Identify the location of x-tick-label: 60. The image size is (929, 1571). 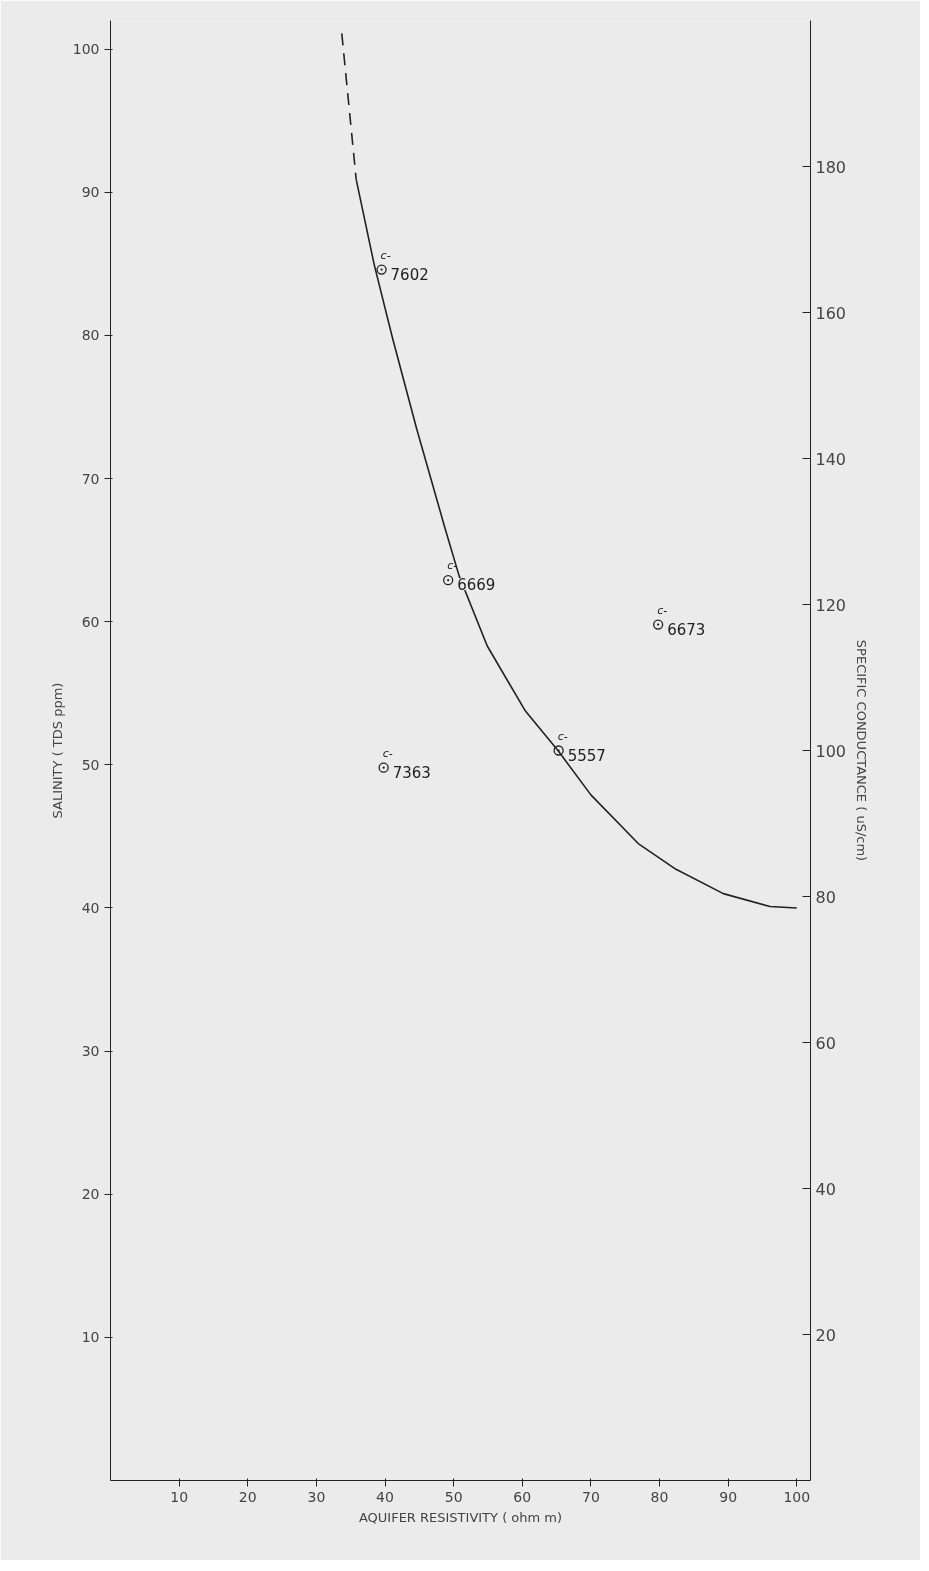
(522, 1496).